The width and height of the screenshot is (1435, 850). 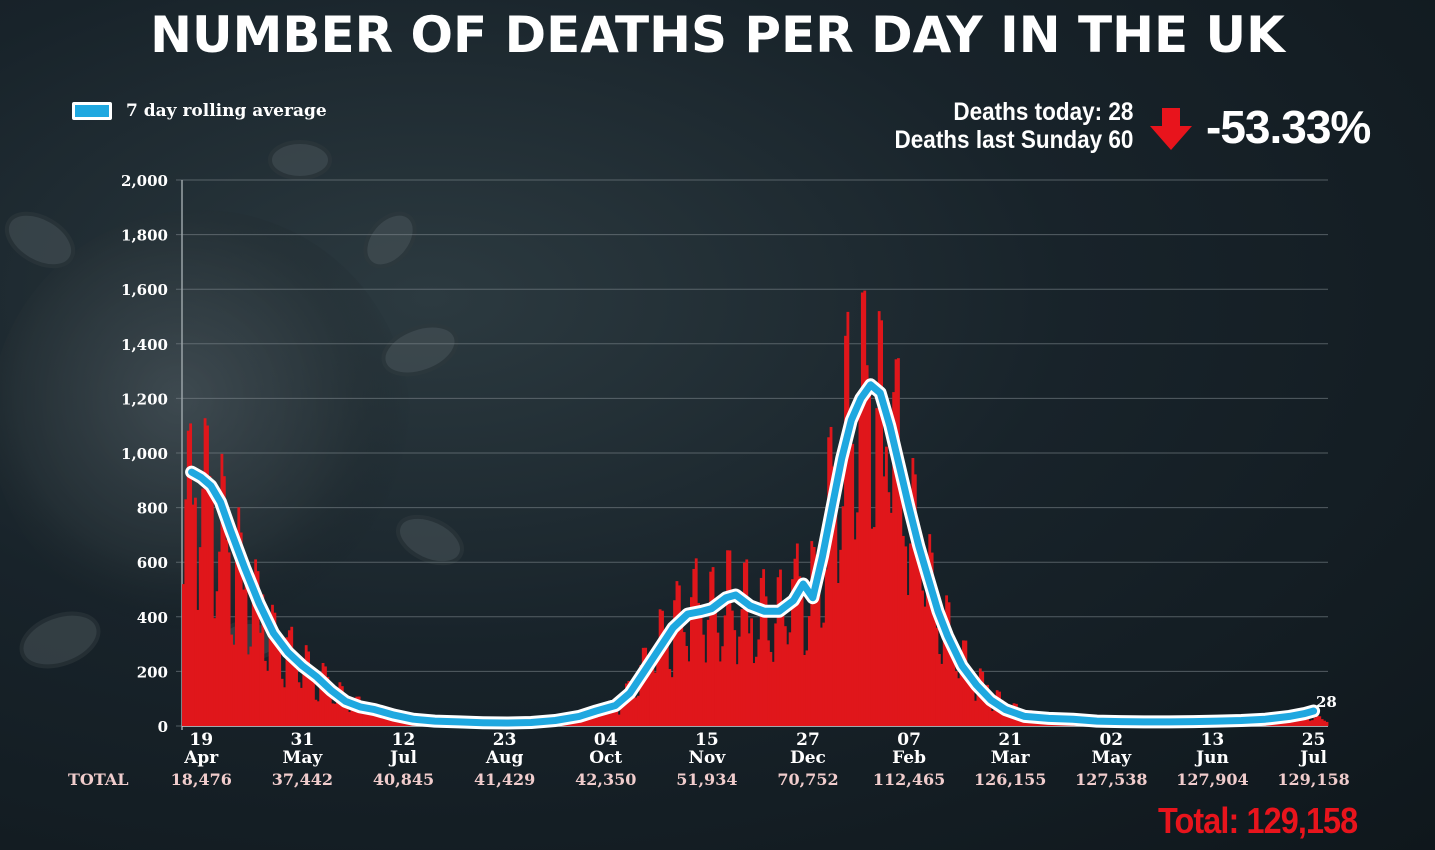 What do you see at coordinates (1013, 126) in the screenshot?
I see `stats-box: Deaths today: 28 Deaths last Sunday 60` at bounding box center [1013, 126].